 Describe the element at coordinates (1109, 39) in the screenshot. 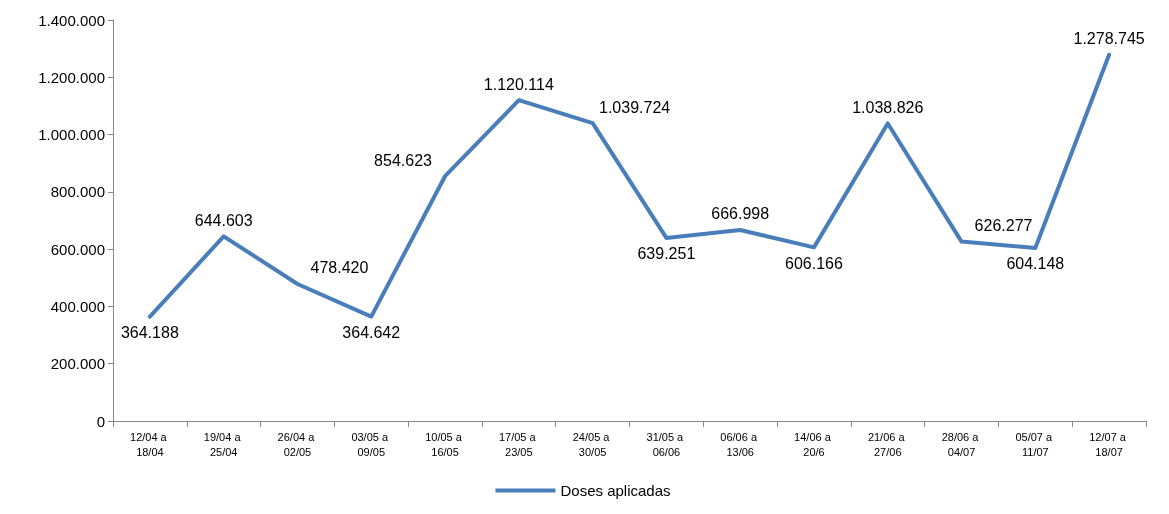

I see `data-label: 1.278.745` at that location.